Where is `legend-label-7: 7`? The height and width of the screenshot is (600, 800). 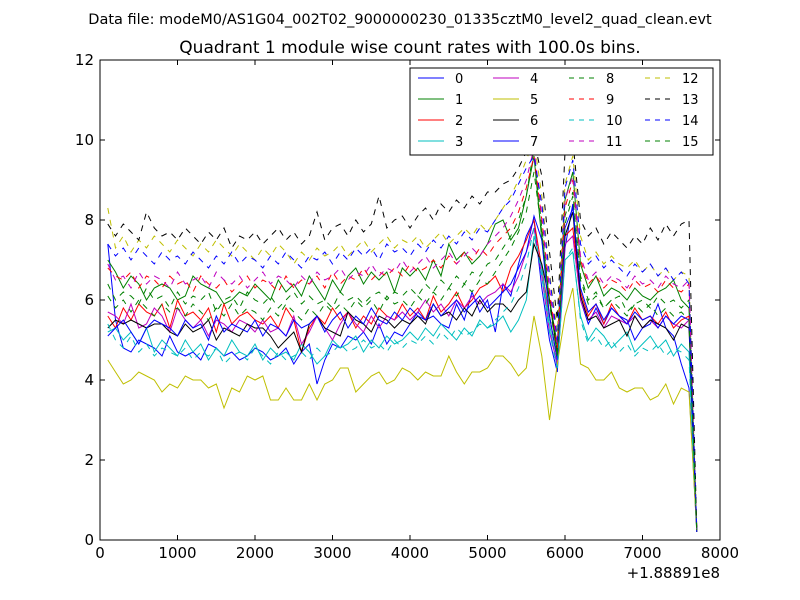 legend-label-7: 7 is located at coordinates (534, 142).